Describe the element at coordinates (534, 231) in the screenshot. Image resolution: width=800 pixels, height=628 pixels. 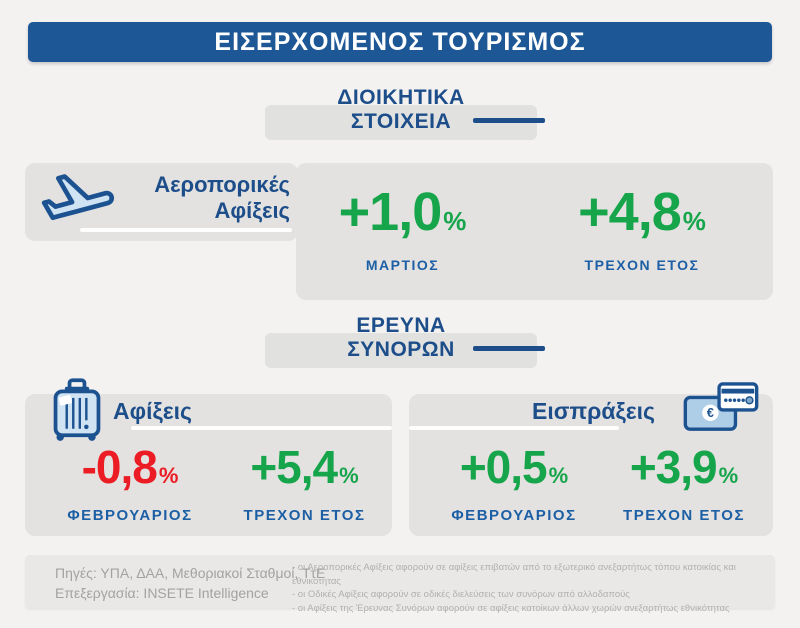
I see `air-stats-card` at that location.